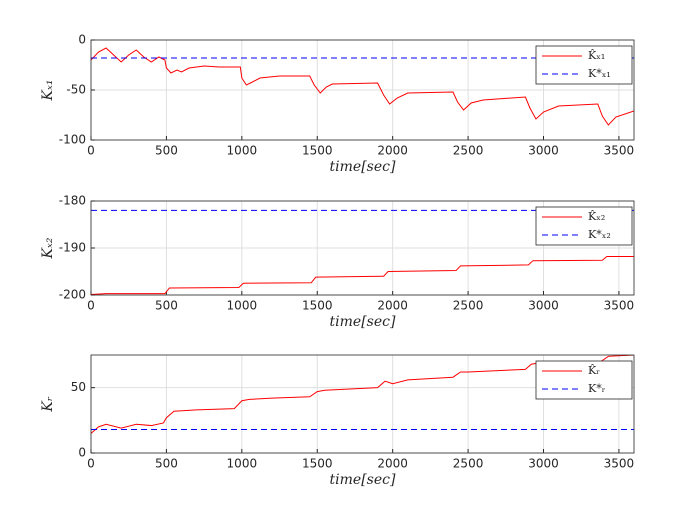 The image size is (700, 525). What do you see at coordinates (594, 370) in the screenshot?
I see `legend-label: K̂ᵣ` at bounding box center [594, 370].